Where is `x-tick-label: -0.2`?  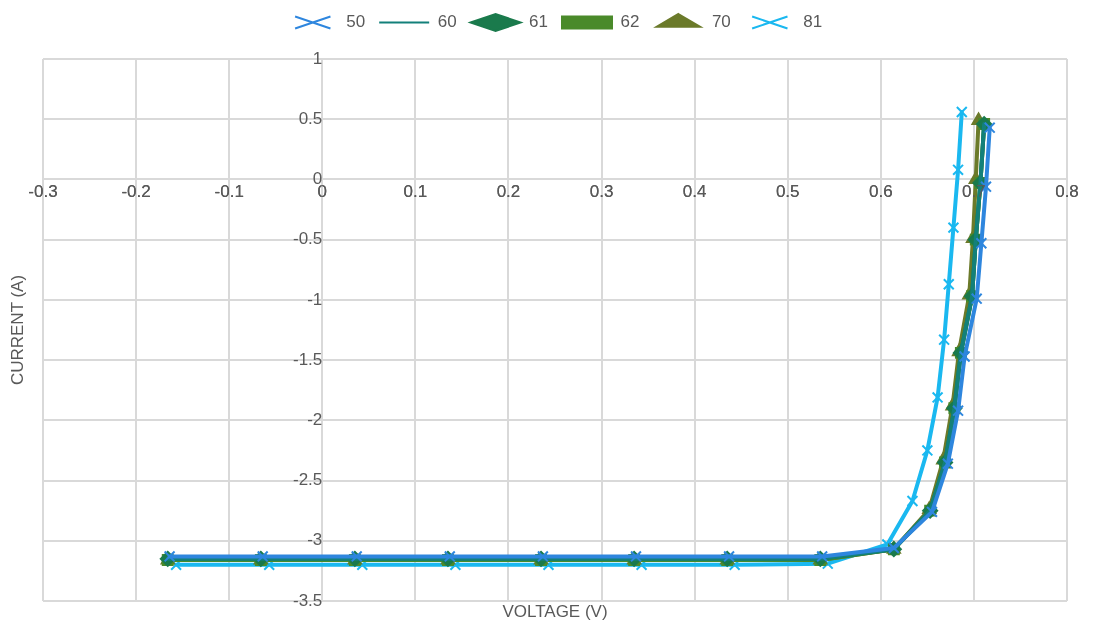
x-tick-label: -0.2 is located at coordinates (136, 192).